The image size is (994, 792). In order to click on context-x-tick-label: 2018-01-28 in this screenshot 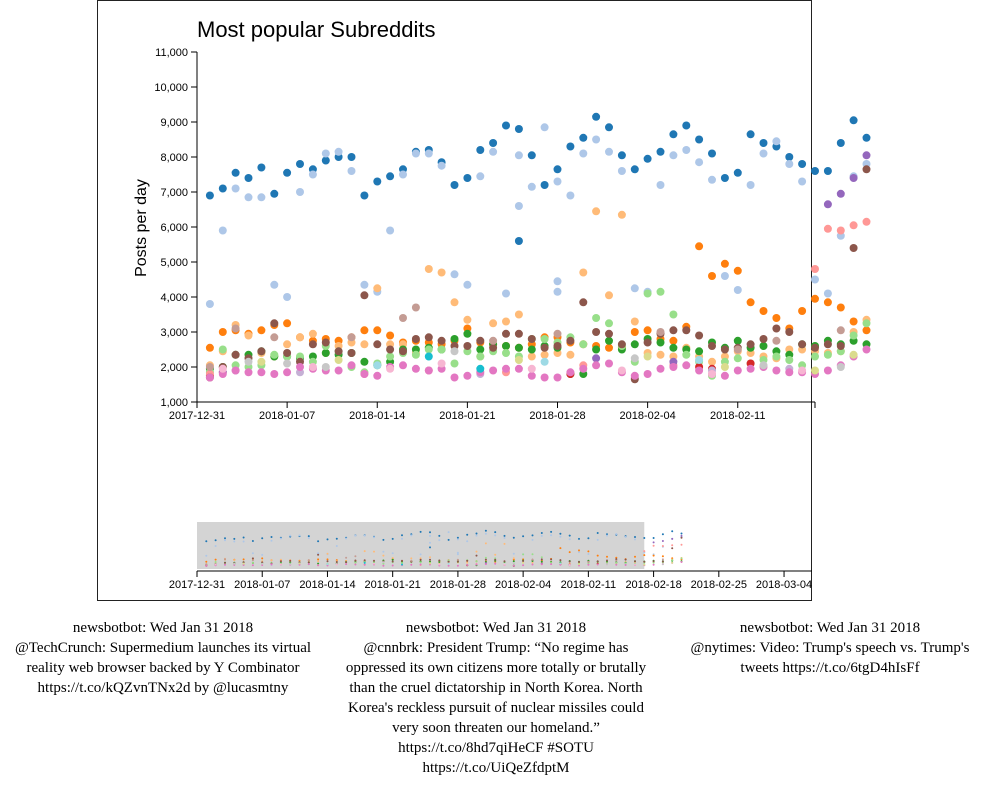, I will do `click(458, 585)`.